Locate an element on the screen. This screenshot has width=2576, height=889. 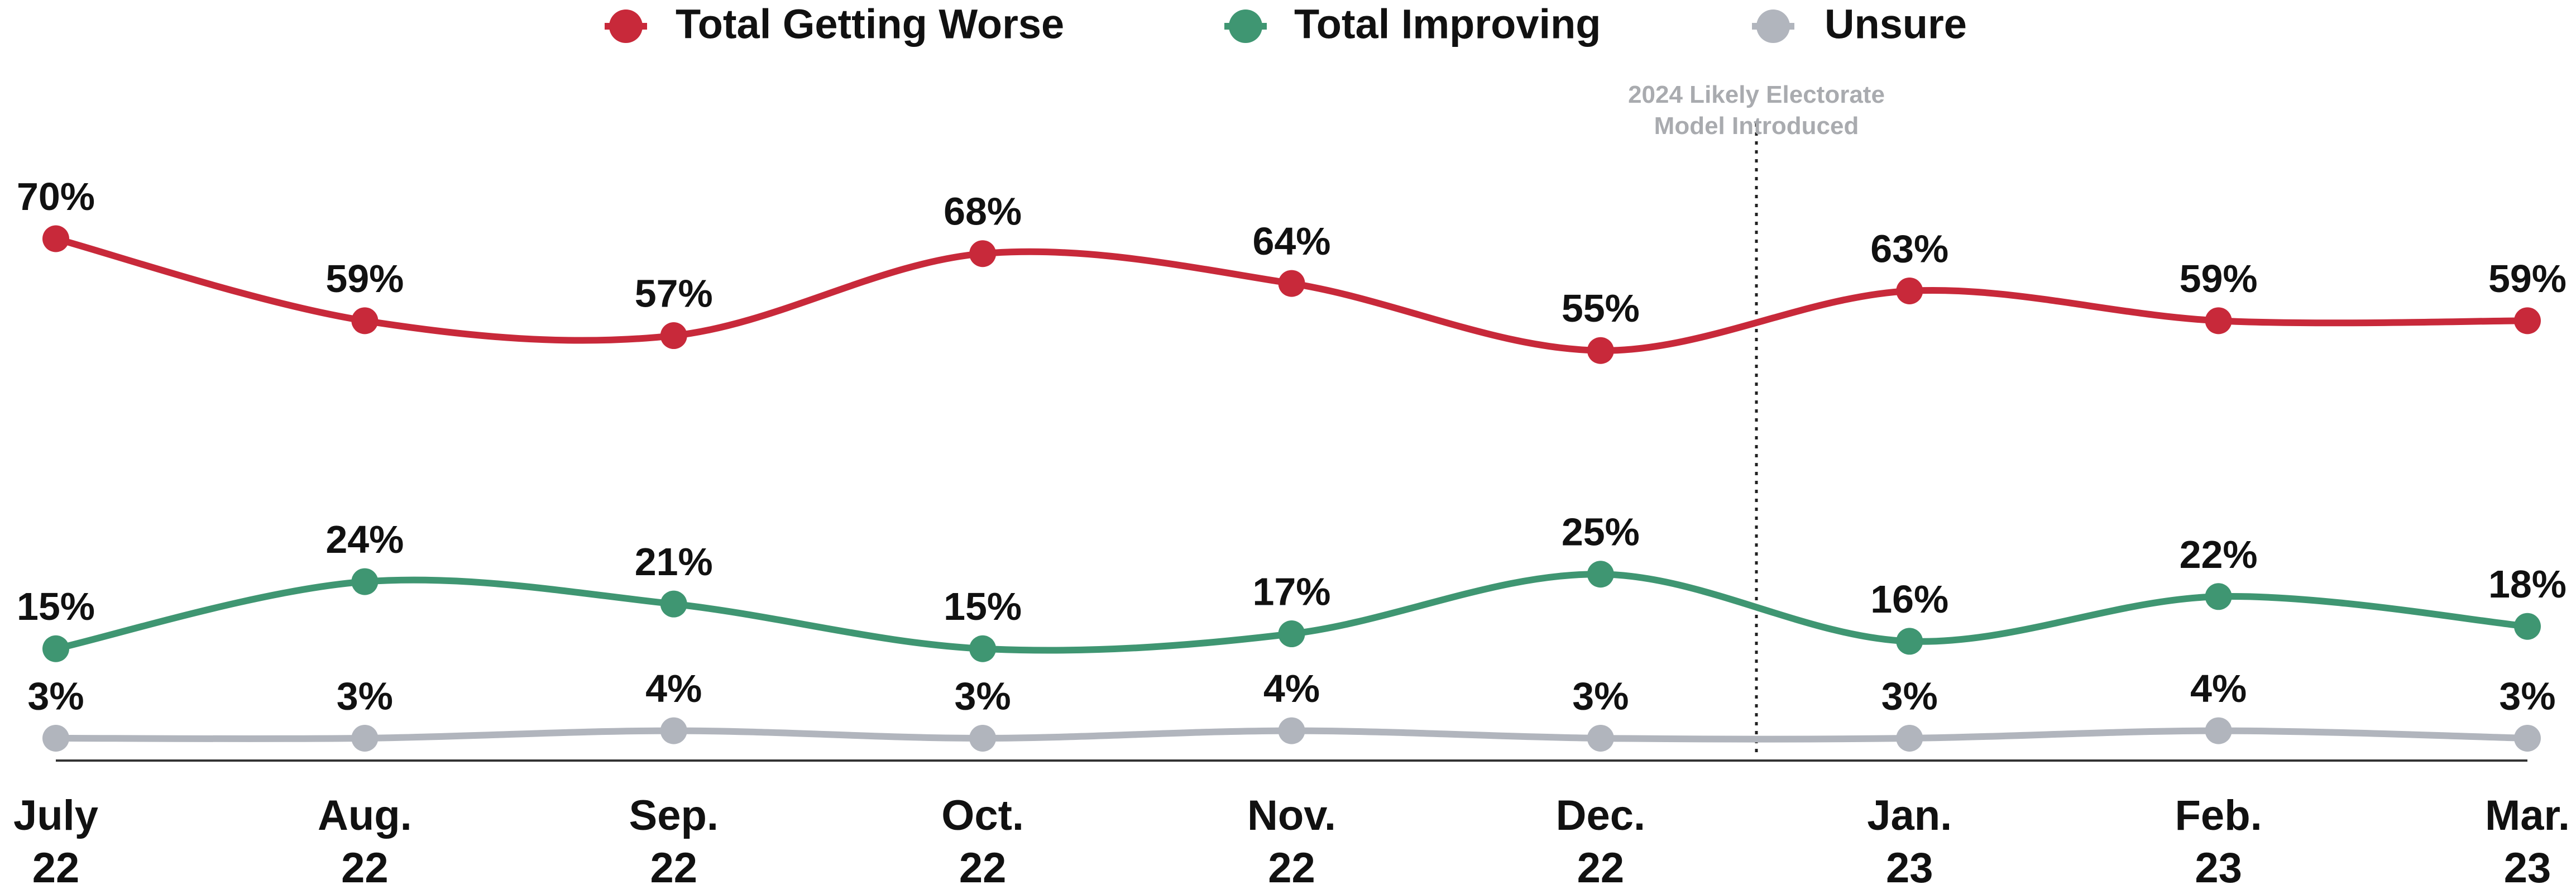
x-tick-label: Dec. 22 is located at coordinates (1600, 840).